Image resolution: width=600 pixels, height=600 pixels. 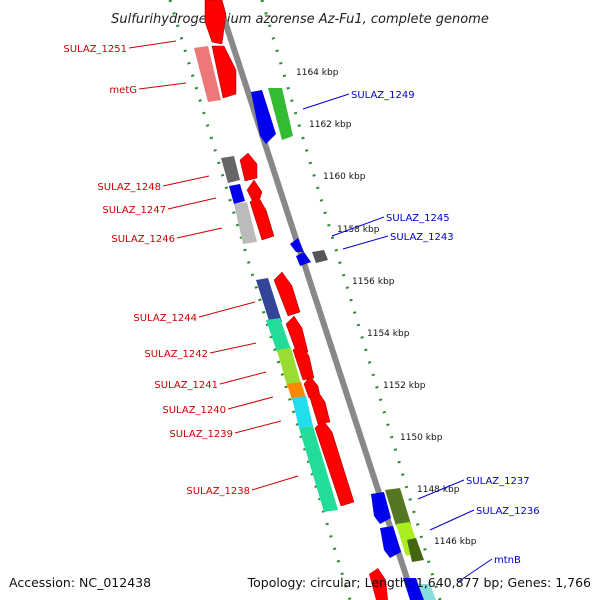 What do you see at coordinates (422, 237) in the screenshot?
I see `gene-label: SULAZ_1243` at bounding box center [422, 237].